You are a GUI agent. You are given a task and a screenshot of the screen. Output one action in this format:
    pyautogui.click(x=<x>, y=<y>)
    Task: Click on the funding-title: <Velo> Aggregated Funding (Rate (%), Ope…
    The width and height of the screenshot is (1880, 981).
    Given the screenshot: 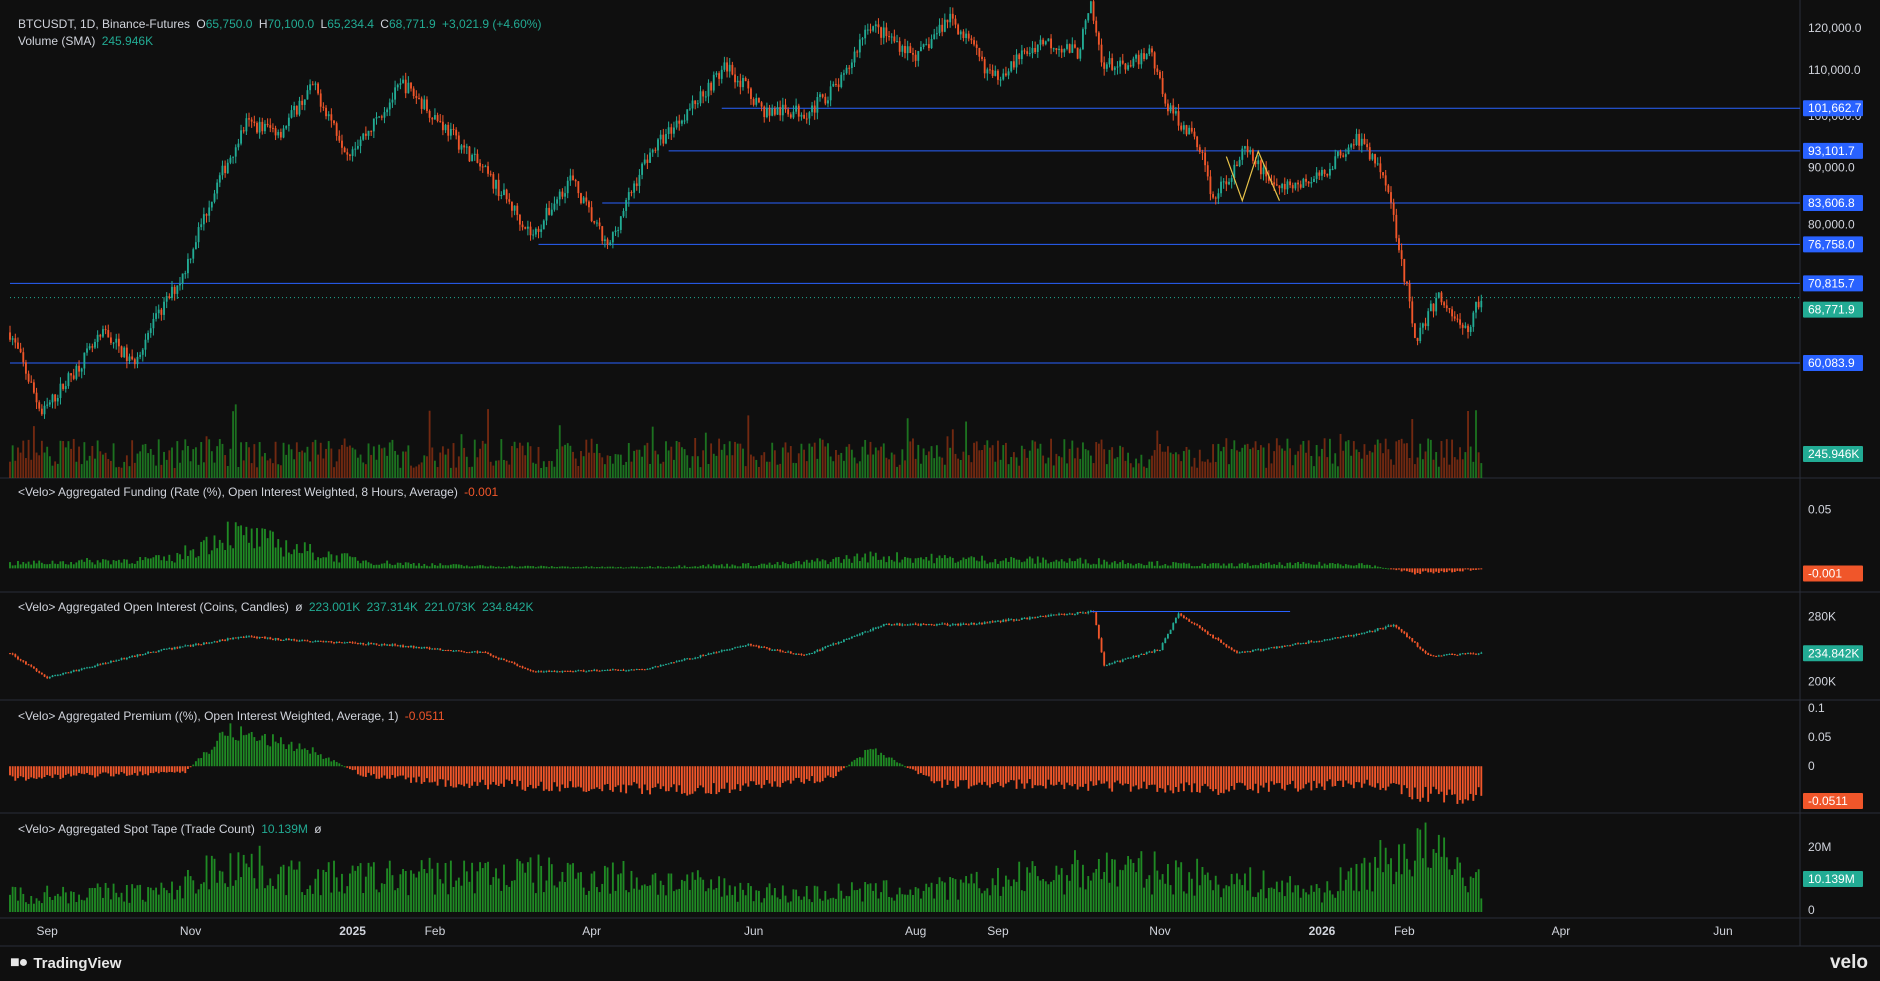 What is the action you would take?
    pyautogui.click(x=238, y=492)
    